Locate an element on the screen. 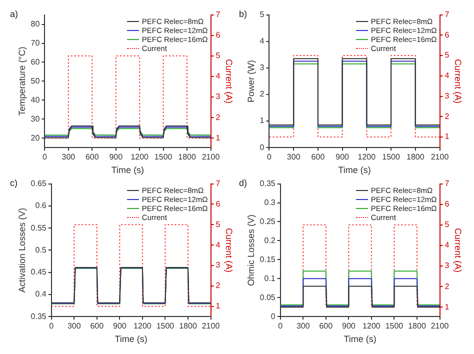  y-tick-label: 30 is located at coordinates (35, 119).